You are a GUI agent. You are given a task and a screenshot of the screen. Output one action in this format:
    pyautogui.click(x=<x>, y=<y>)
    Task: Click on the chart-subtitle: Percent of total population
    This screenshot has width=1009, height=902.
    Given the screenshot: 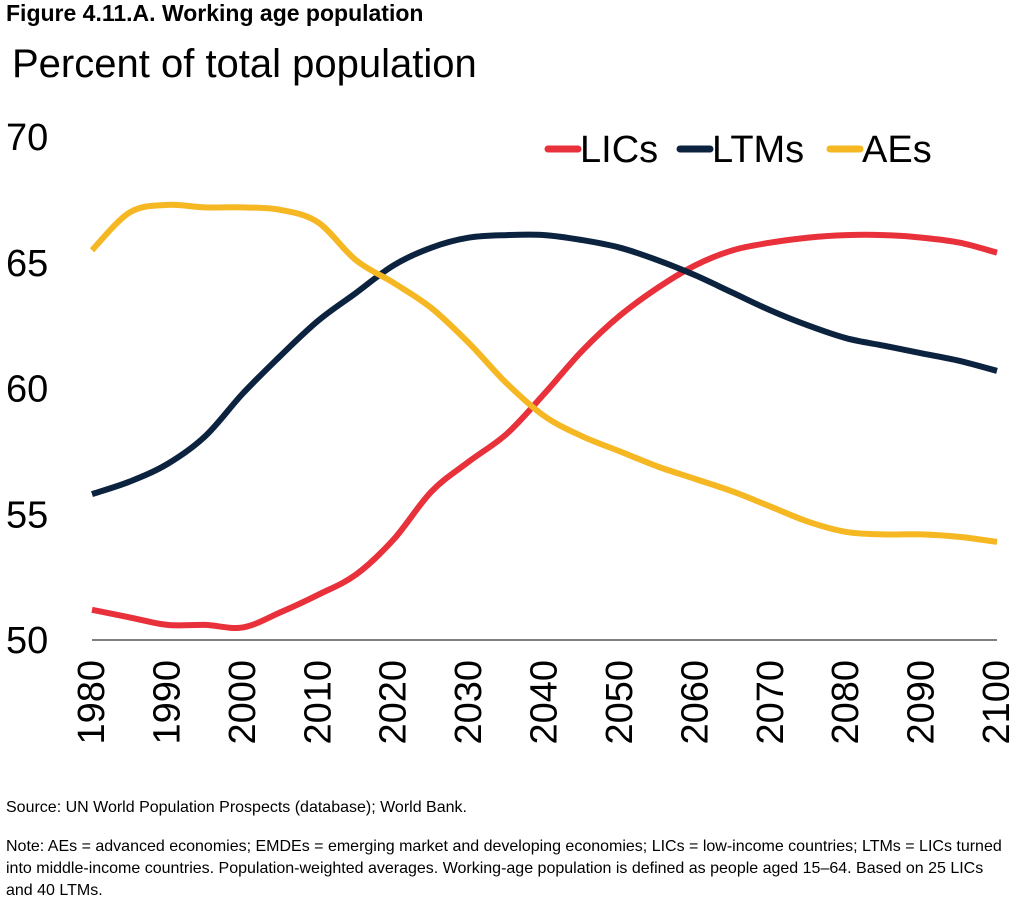 What is the action you would take?
    pyautogui.click(x=244, y=64)
    